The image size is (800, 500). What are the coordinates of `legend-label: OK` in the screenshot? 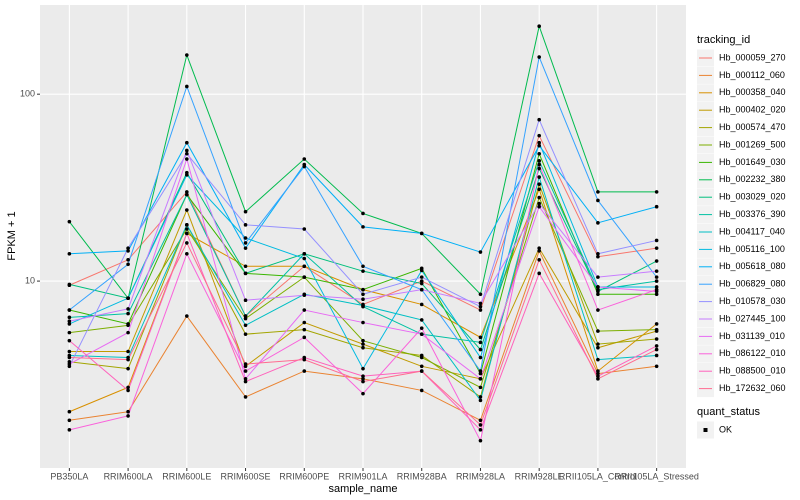 It's located at (725, 429).